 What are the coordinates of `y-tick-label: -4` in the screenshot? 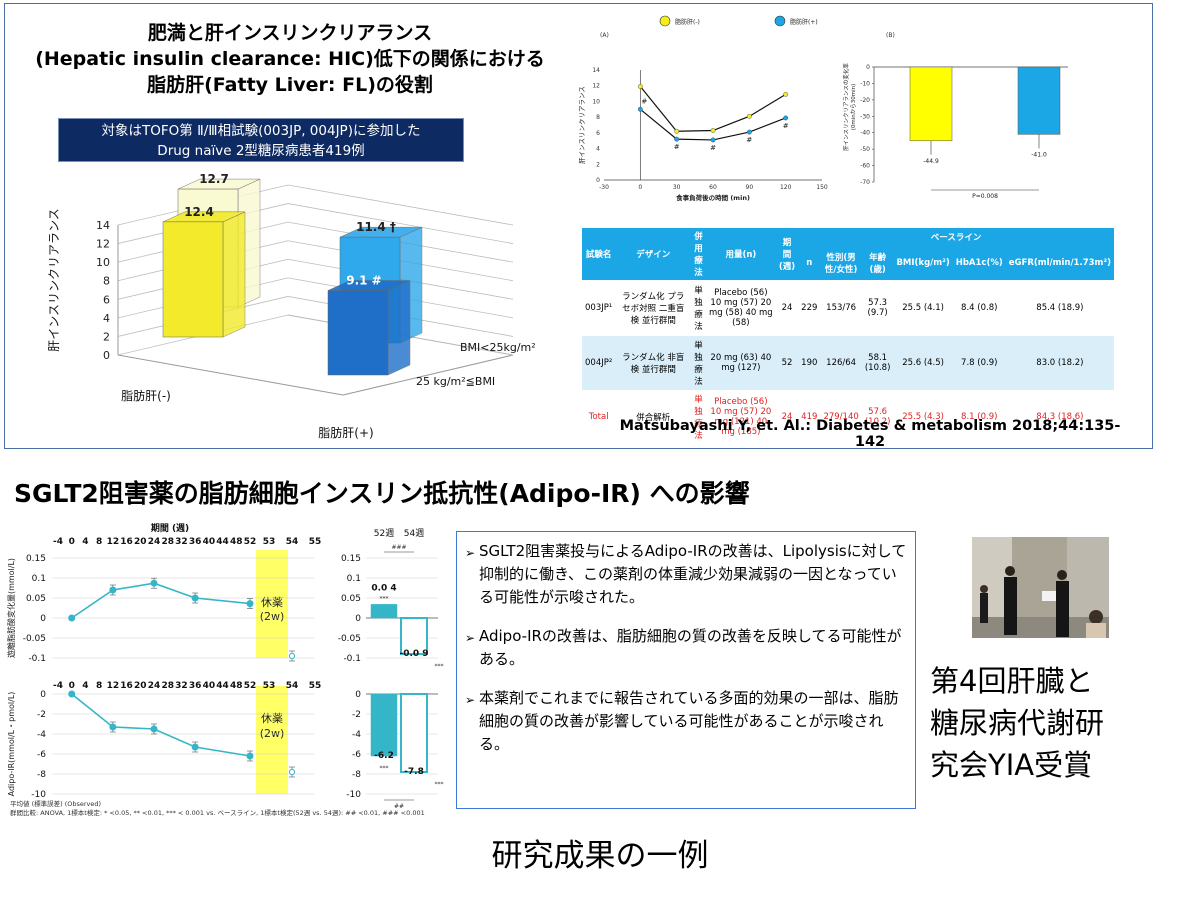 It's located at (356, 735).